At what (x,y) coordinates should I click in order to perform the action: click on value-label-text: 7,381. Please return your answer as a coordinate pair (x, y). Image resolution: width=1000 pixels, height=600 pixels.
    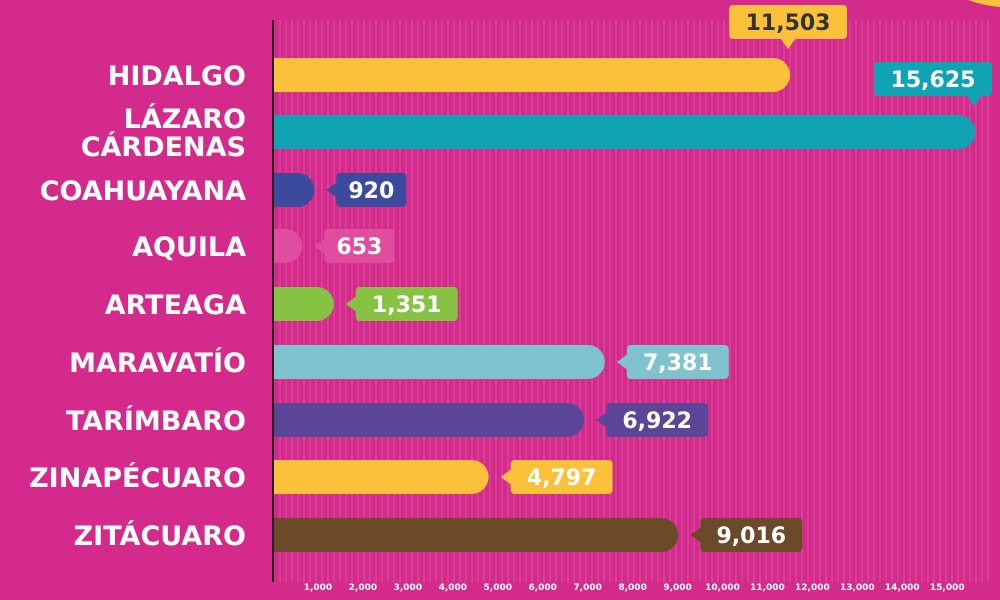
    Looking at the image, I should click on (678, 363).